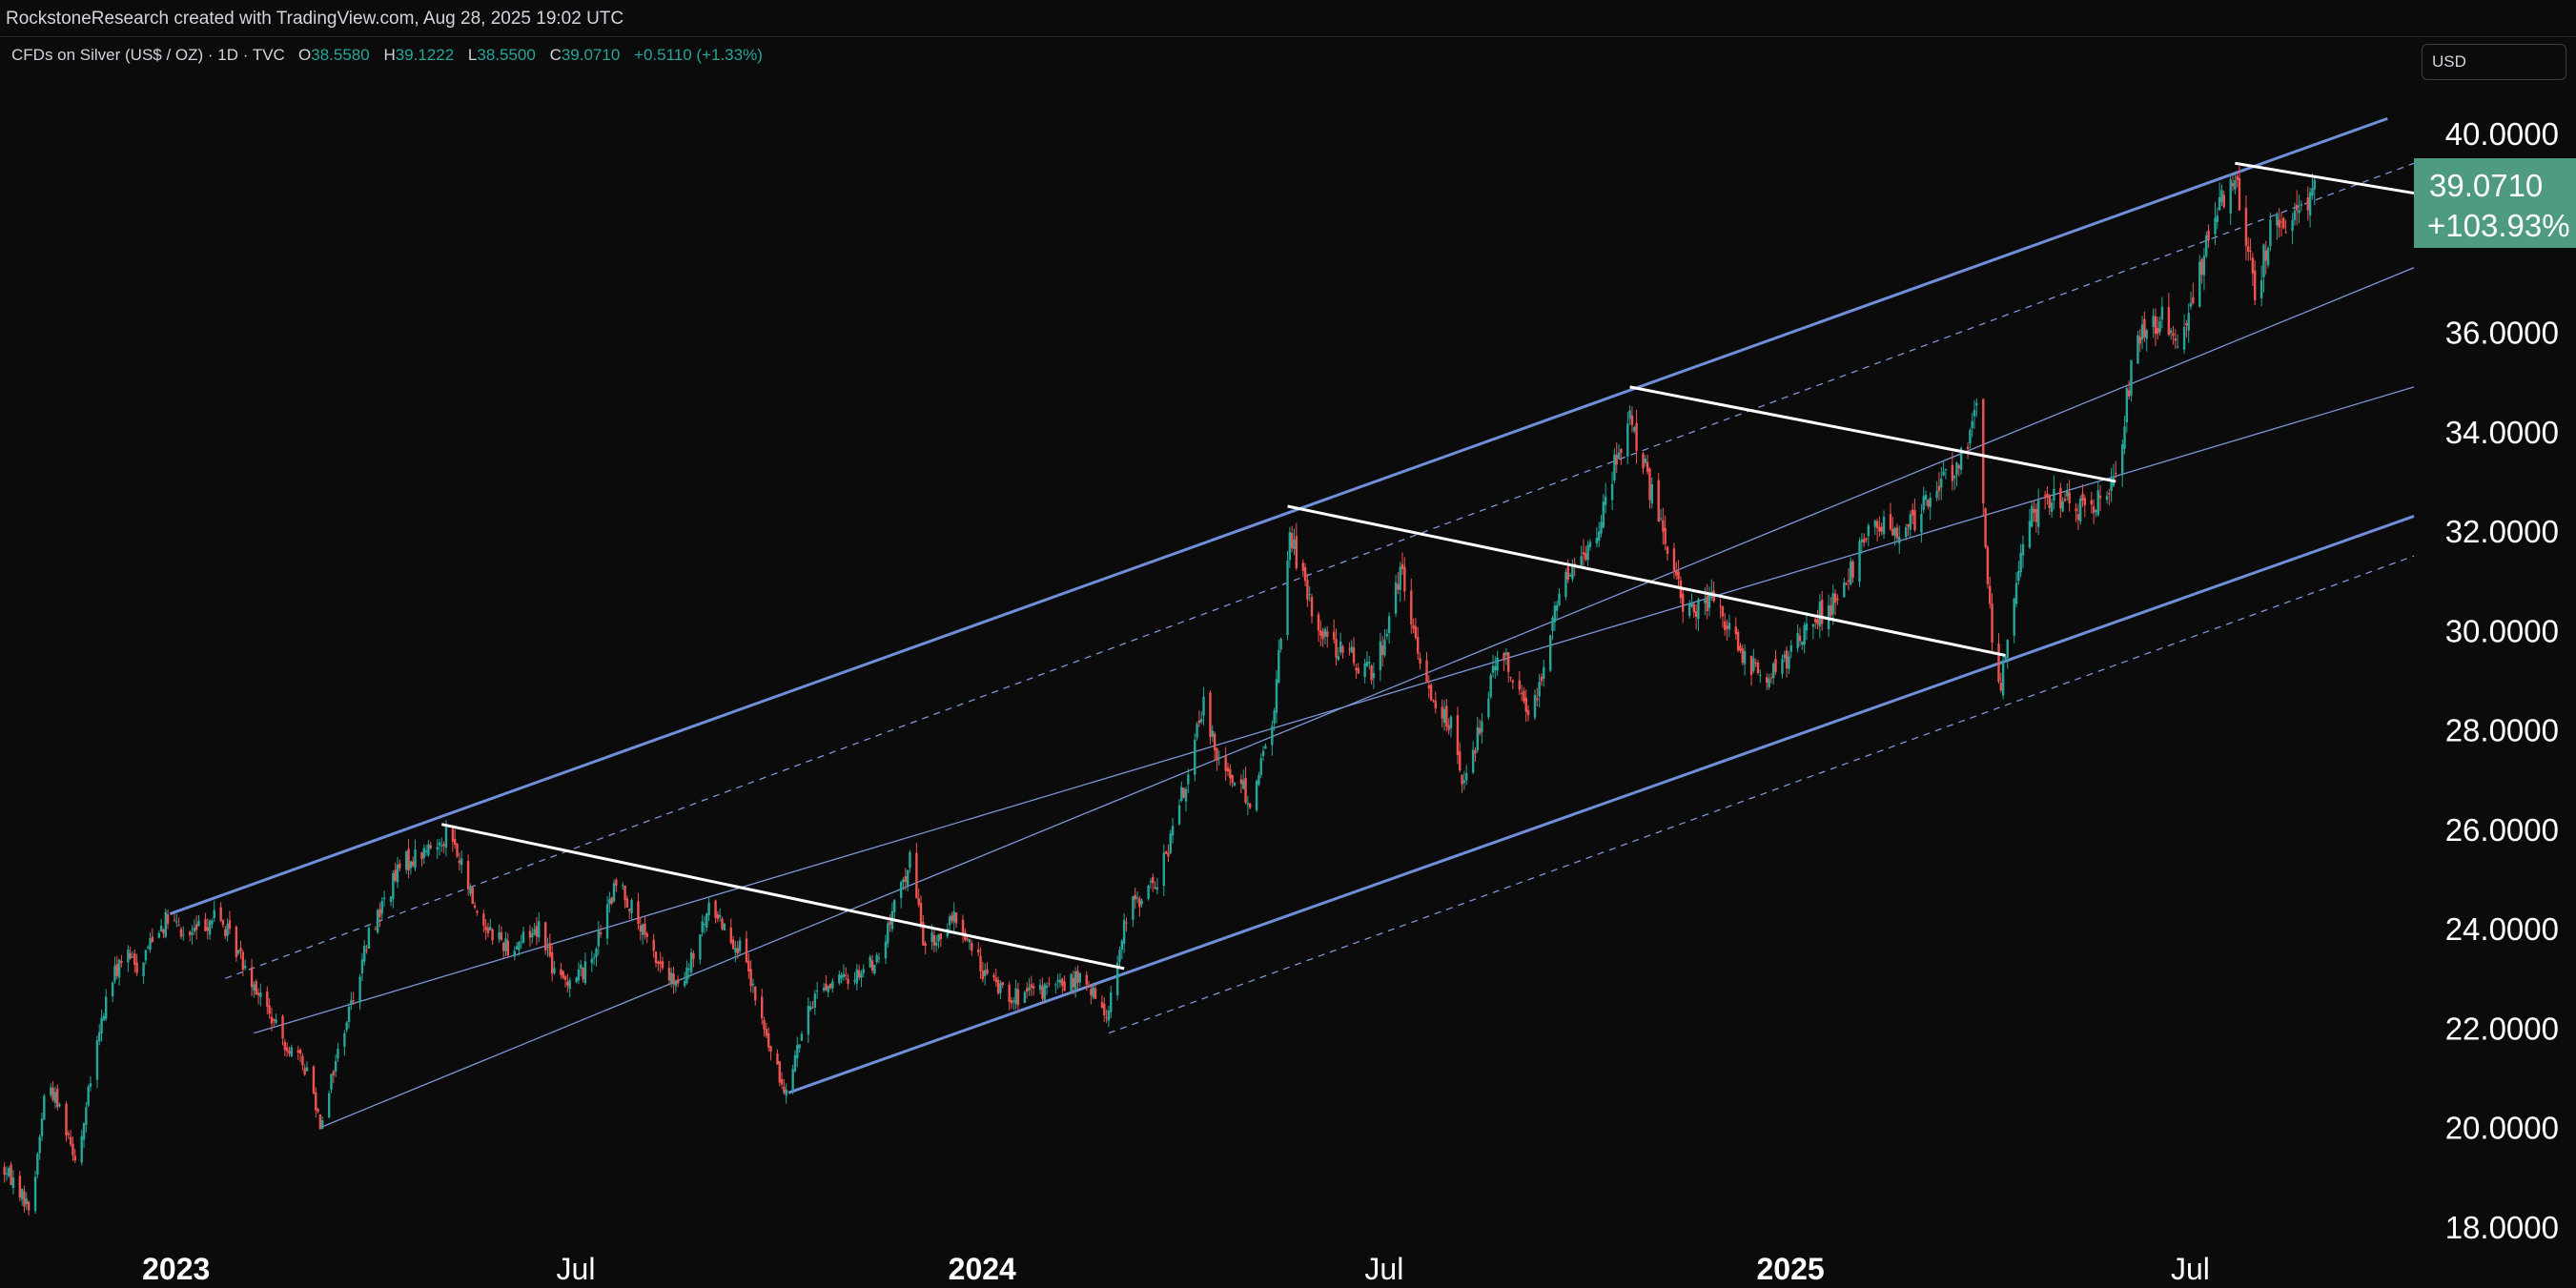  I want to click on currency-selector: USD, so click(2494, 62).